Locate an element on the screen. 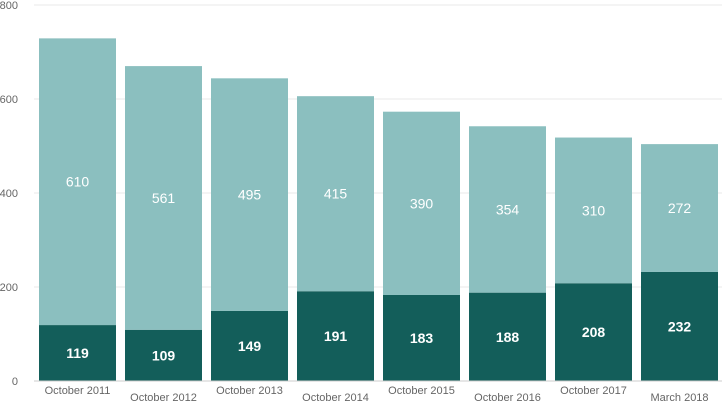 This screenshot has width=723, height=405. data-label: 561 is located at coordinates (164, 198).